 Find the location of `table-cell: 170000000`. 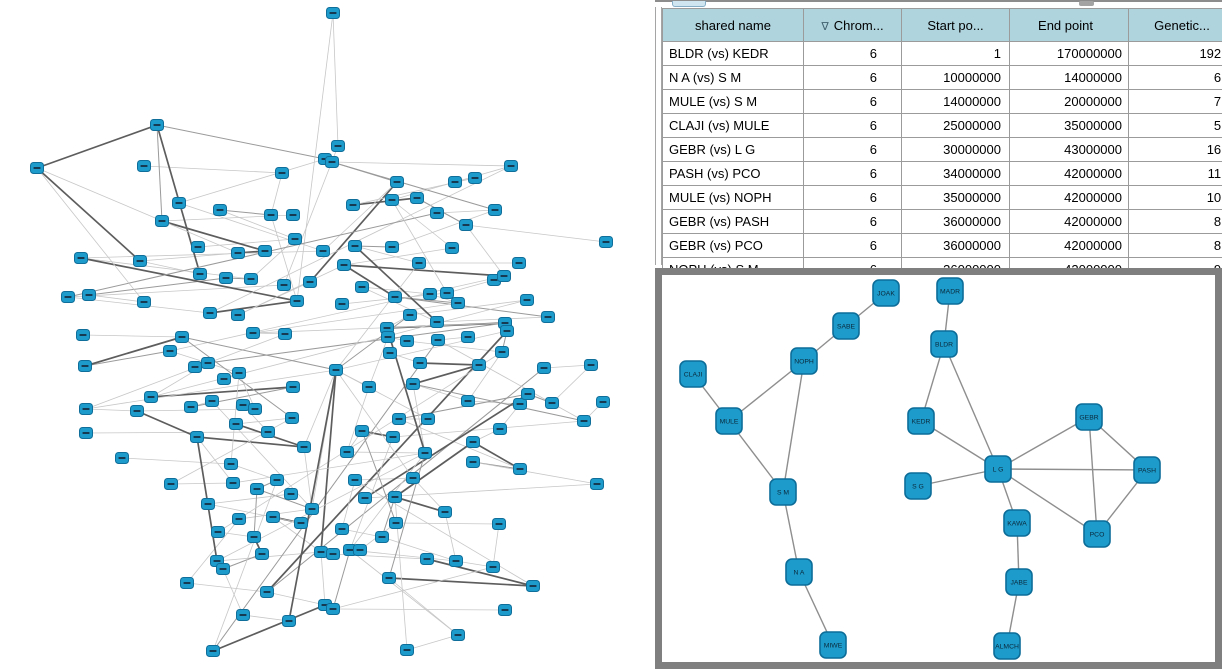

table-cell: 170000000 is located at coordinates (1069, 53).